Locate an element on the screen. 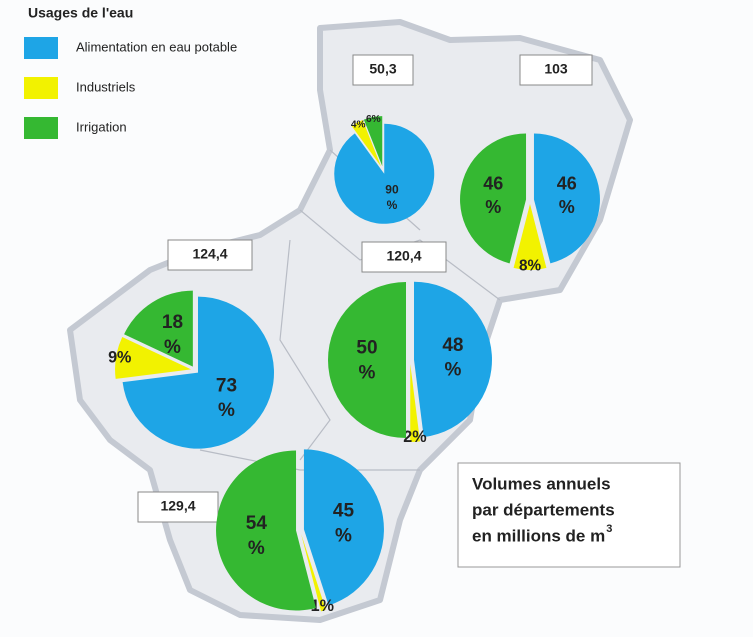 The width and height of the screenshot is (753, 637). value-label: 2% is located at coordinates (414, 437).